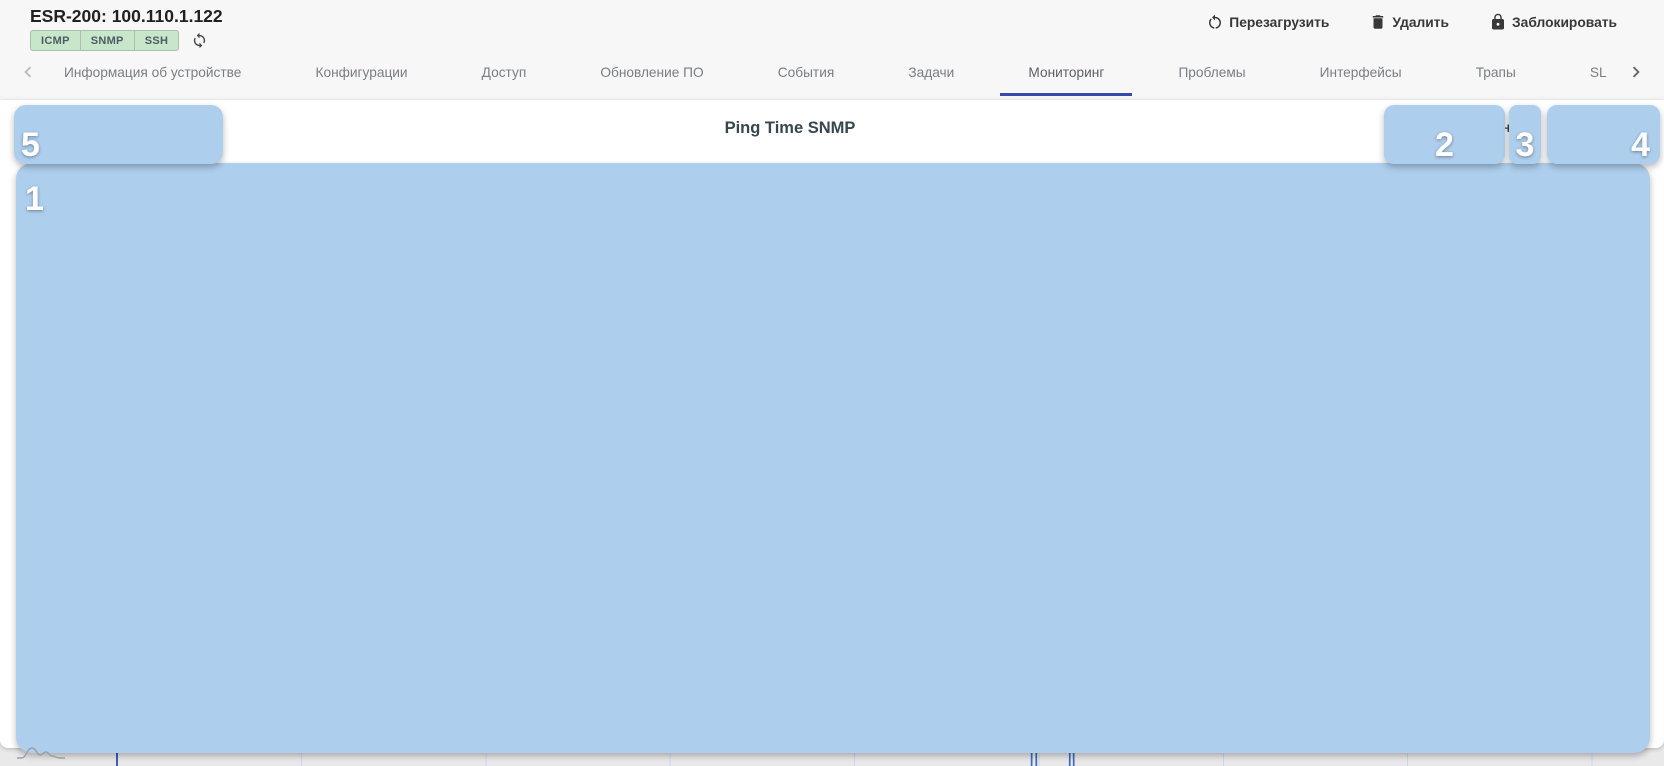  Describe the element at coordinates (71, 636) in the screenshot. I see `y-axis-label: 300 MILLIS` at that location.